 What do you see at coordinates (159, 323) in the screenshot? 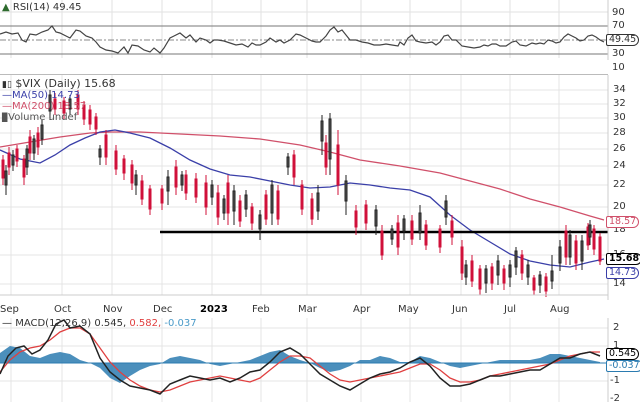
I see `macd-sep-2: ,` at bounding box center [159, 323].